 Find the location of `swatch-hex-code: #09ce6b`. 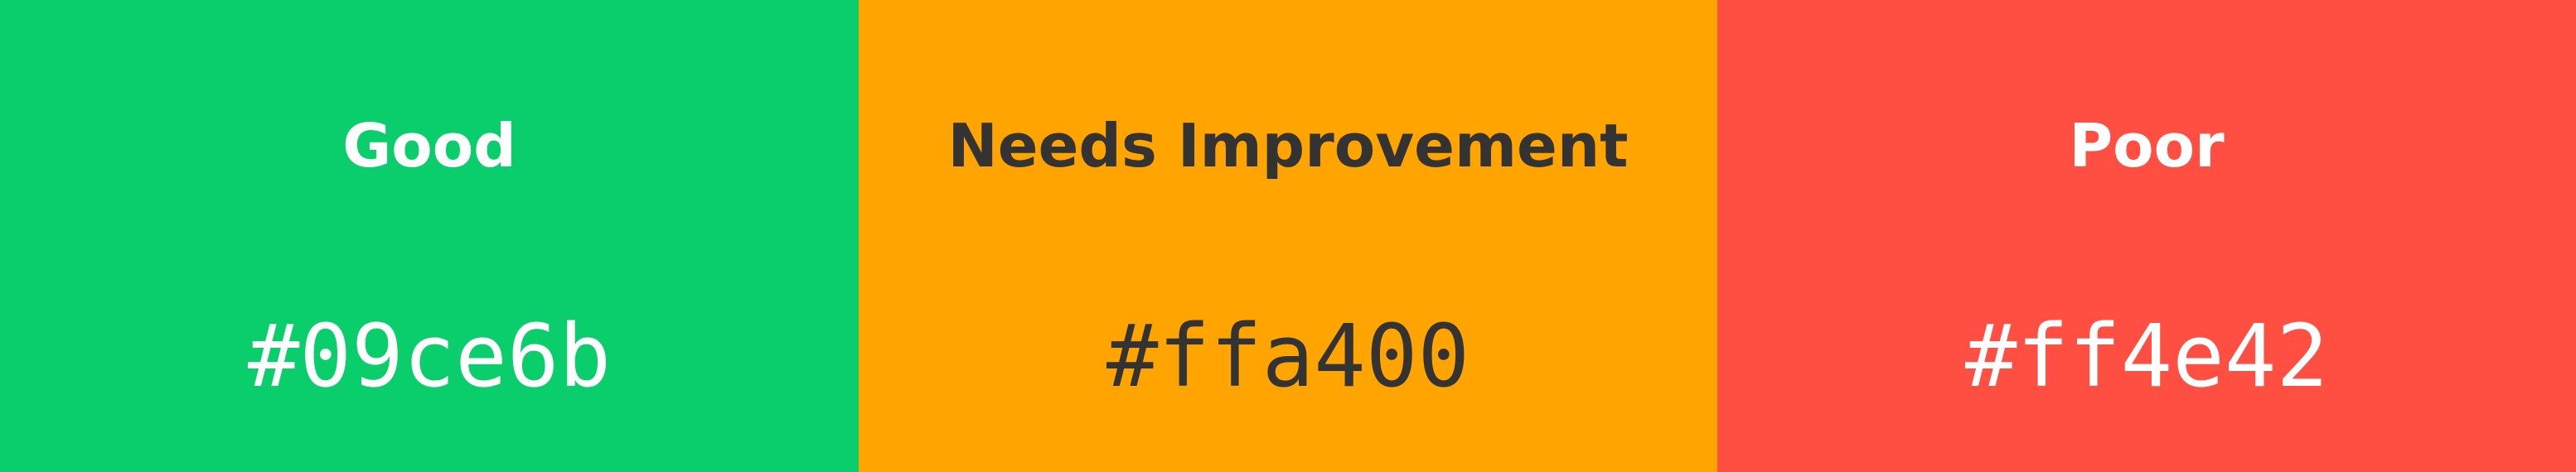

swatch-hex-code: #09ce6b is located at coordinates (429, 356).